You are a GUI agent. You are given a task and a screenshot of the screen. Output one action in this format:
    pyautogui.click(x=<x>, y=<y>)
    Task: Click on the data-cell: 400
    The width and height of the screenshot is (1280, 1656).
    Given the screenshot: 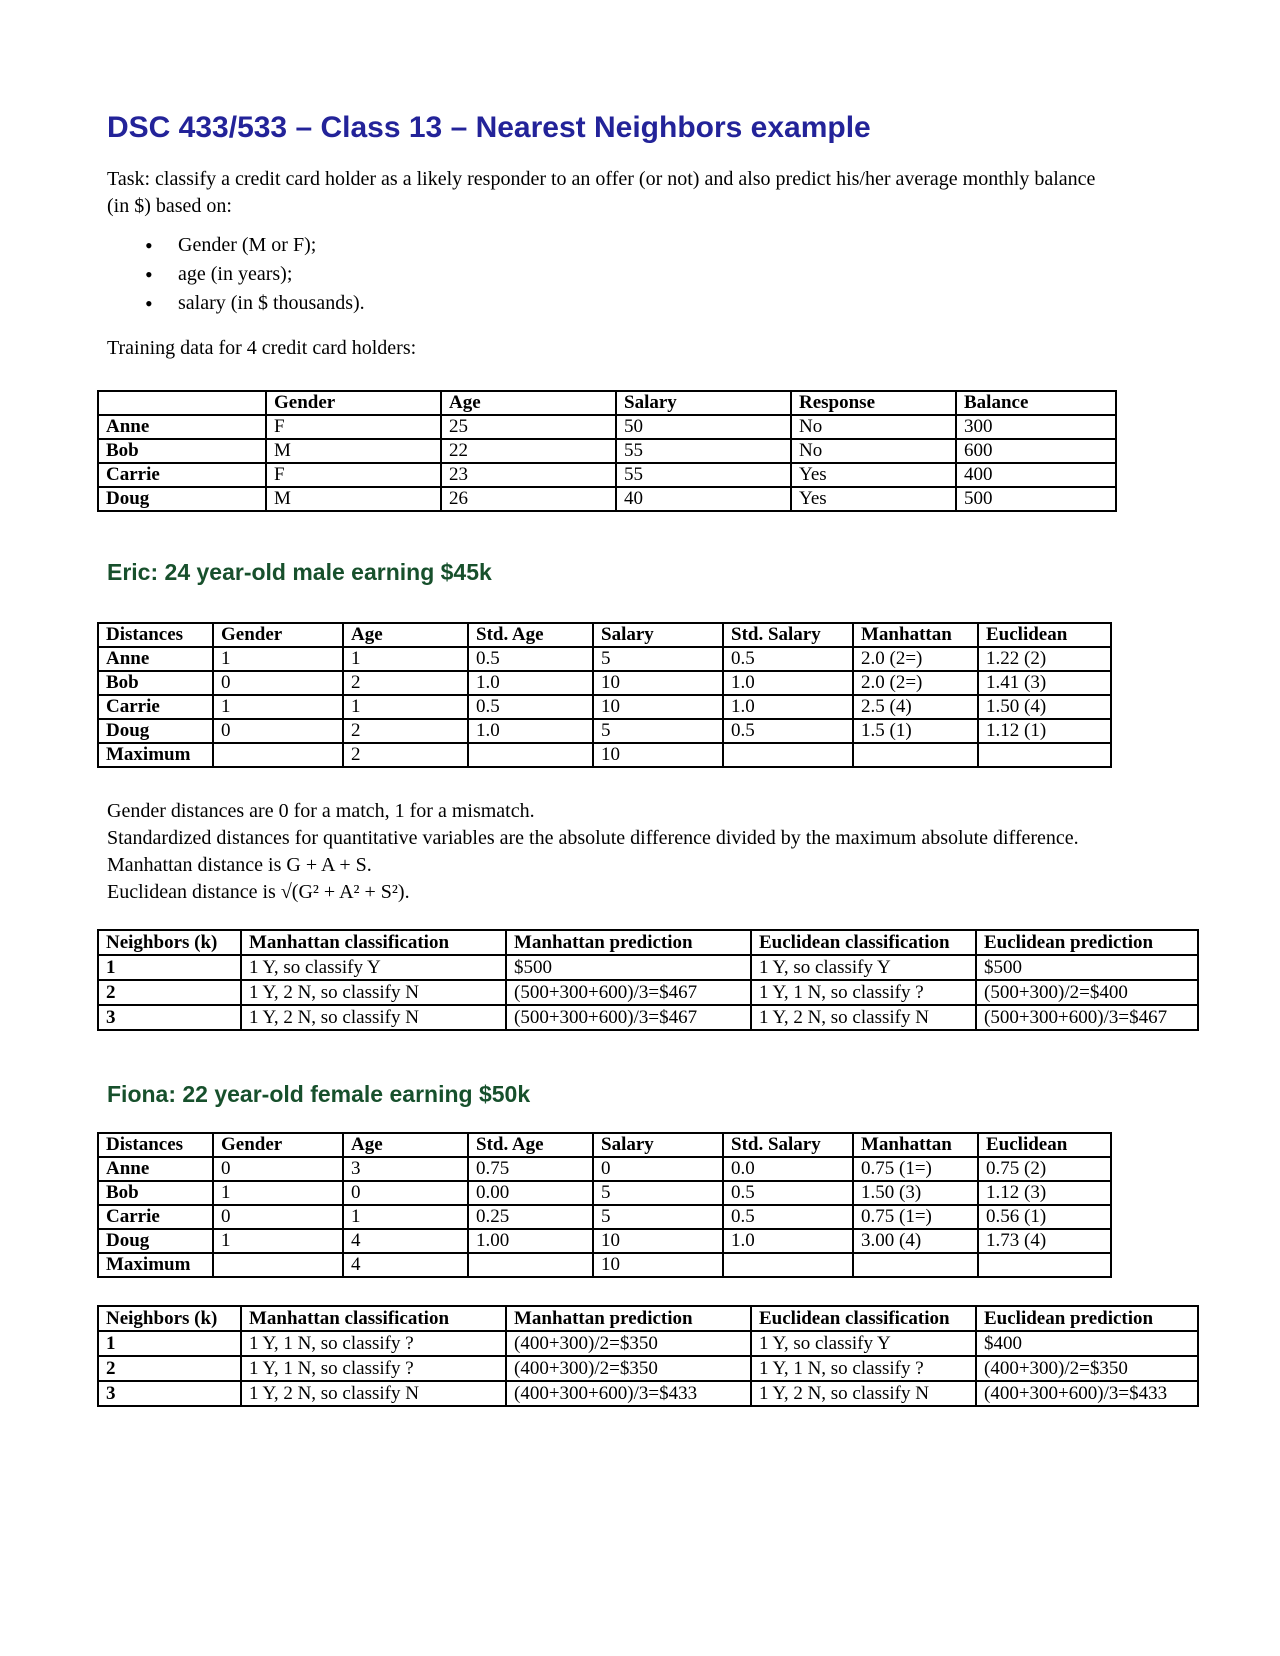 What is the action you would take?
    pyautogui.click(x=1036, y=475)
    